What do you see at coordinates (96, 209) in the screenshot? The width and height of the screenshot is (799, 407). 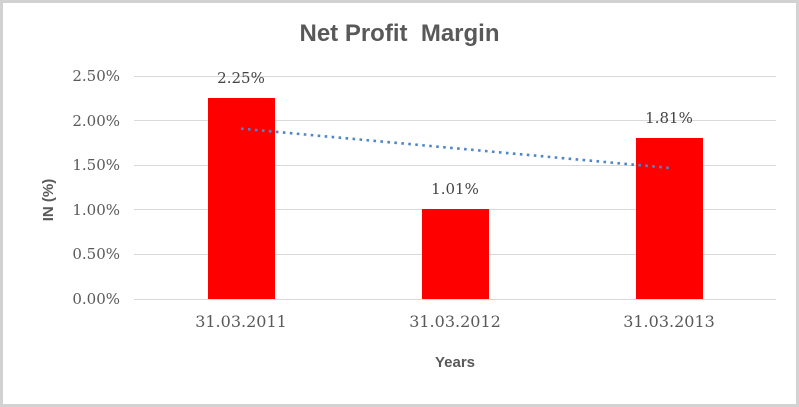 I see `y-tick-label: 1.00%` at bounding box center [96, 209].